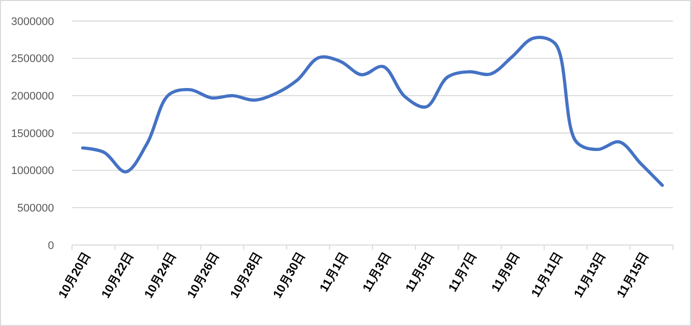 This screenshot has width=691, height=326. Describe the element at coordinates (246, 275) in the screenshot. I see `x-tick-label: 10月28日` at that location.